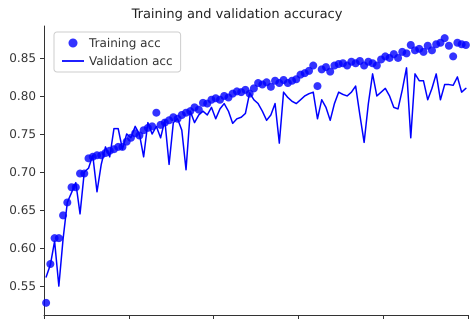  What do you see at coordinates (22, 248) in the screenshot?
I see `y-tick-label: 0.60` at bounding box center [22, 248].